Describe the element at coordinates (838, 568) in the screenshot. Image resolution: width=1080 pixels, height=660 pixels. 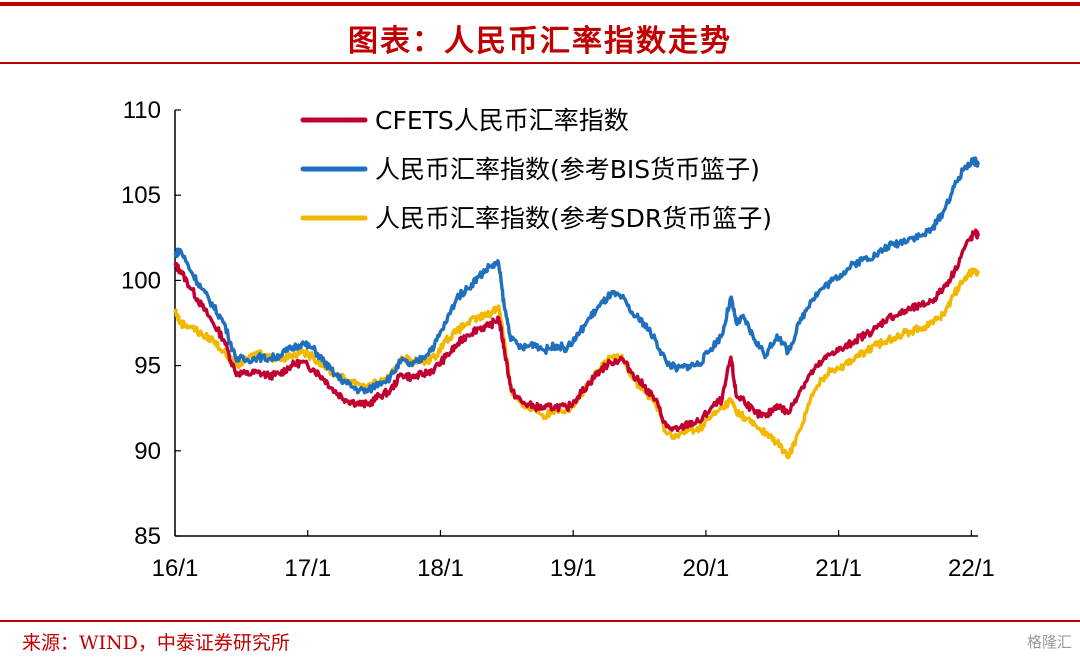
I see `x-tick-label: 21/1` at that location.